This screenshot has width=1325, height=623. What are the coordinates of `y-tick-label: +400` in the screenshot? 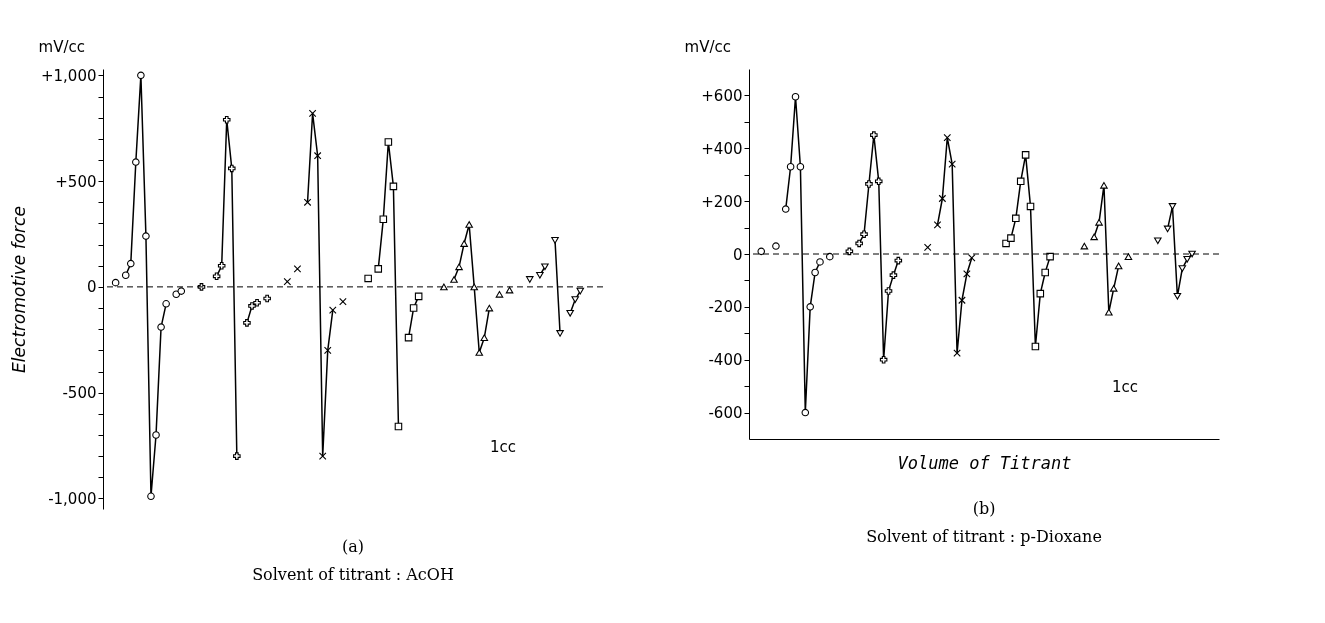 It's located at (722, 148).